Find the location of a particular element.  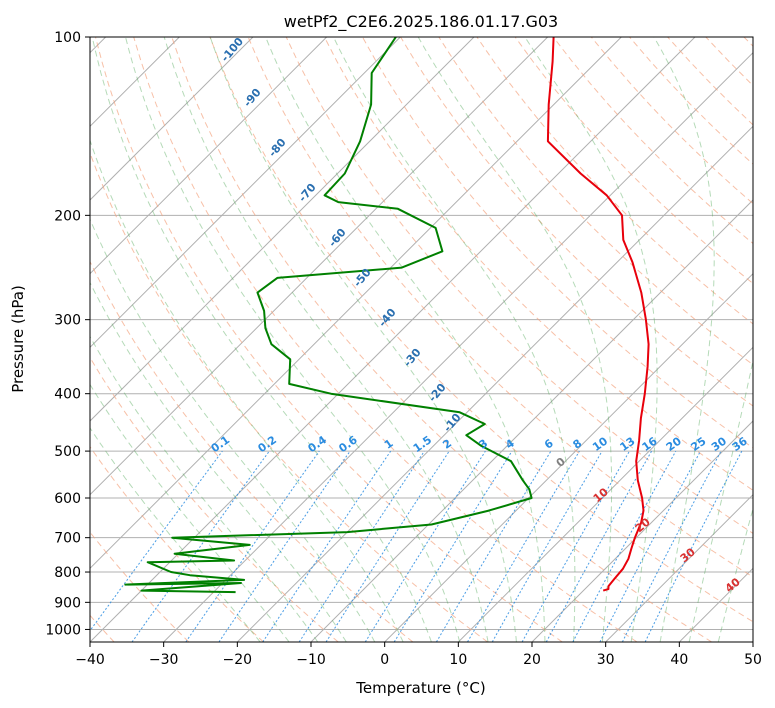

dry-adiabat-label: -40 is located at coordinates (387, 318).